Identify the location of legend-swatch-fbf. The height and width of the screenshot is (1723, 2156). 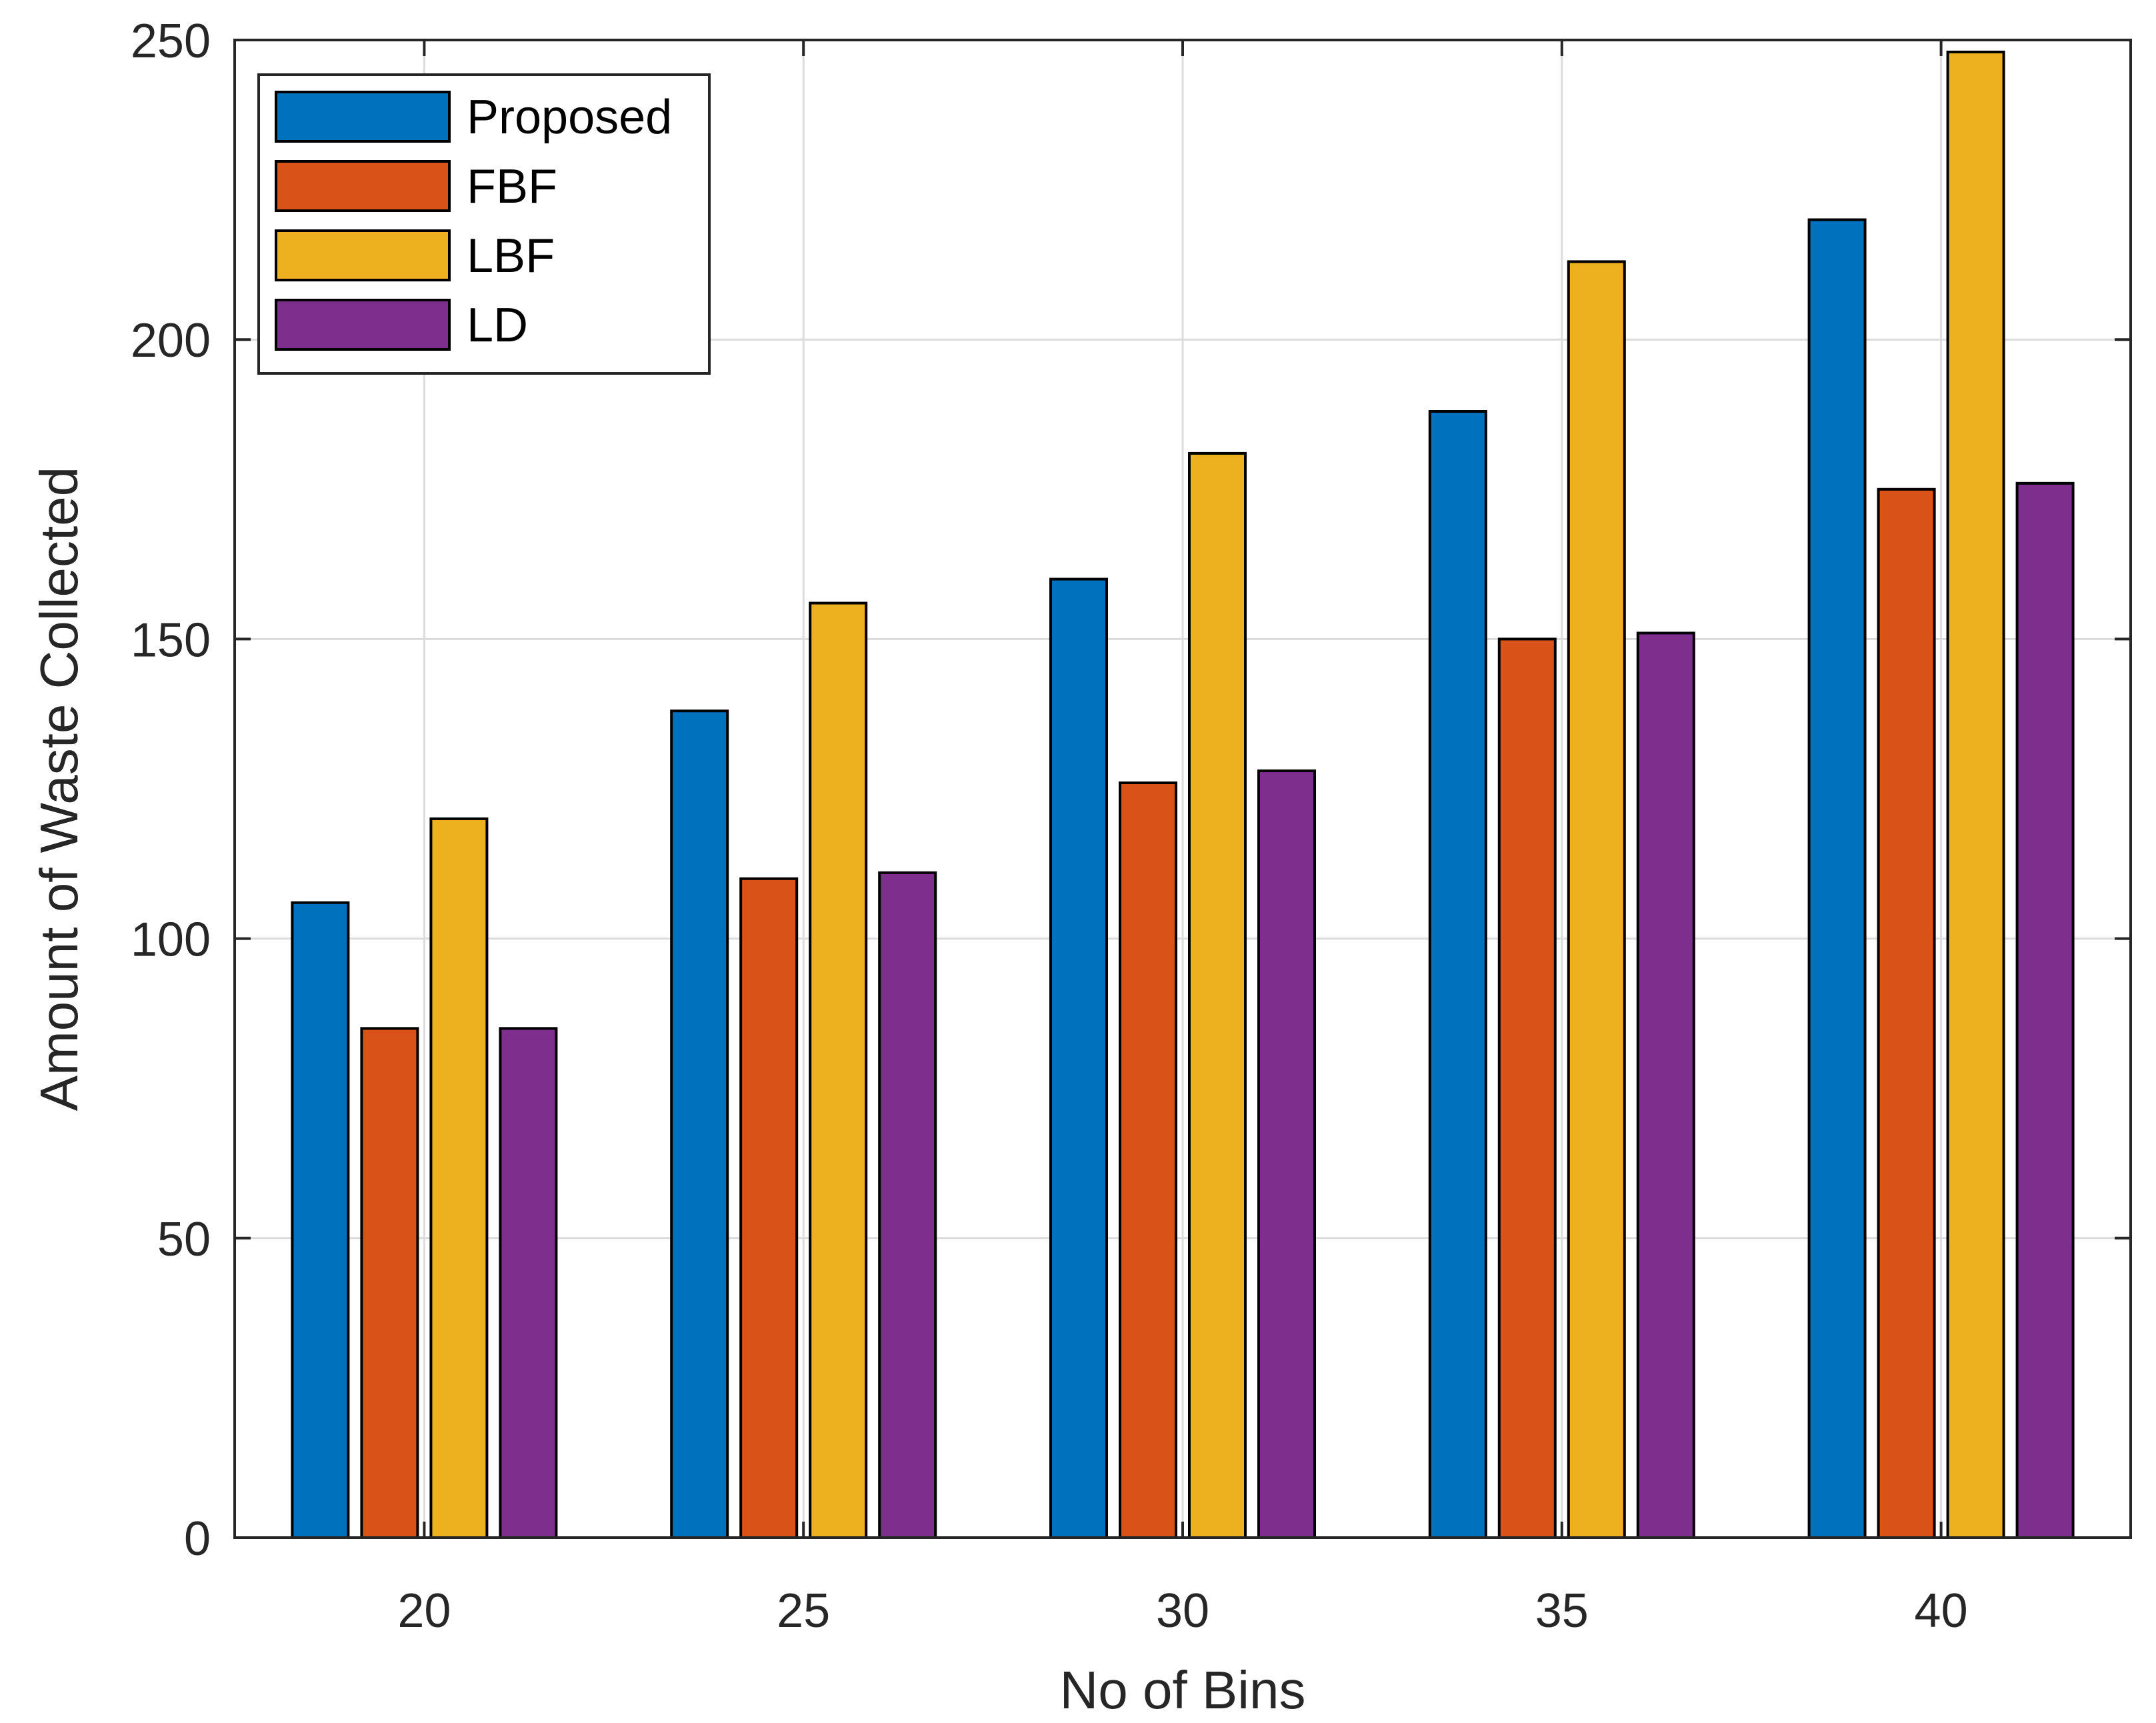
(363, 186).